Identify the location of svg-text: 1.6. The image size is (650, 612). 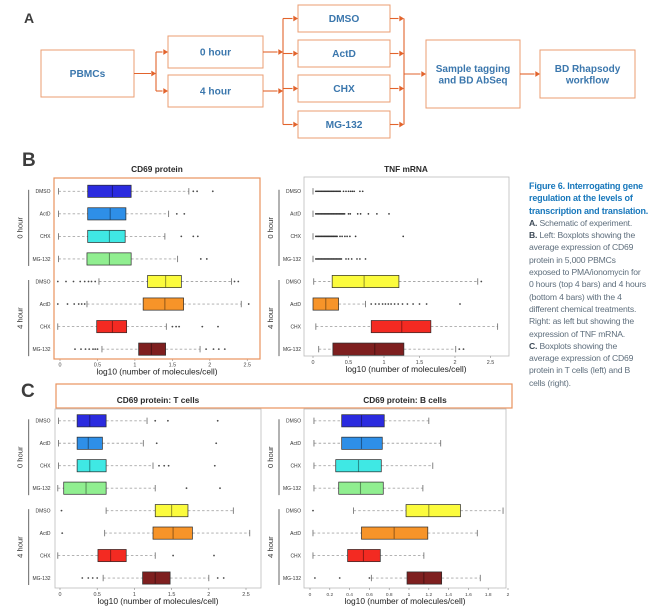
(468, 595).